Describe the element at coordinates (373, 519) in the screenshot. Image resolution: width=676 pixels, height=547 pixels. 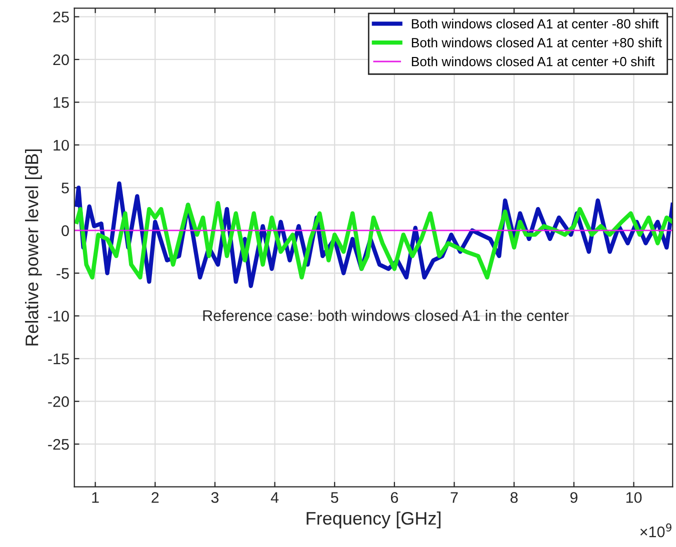
I see `x-axis-title: Frequency [GHz]` at that location.